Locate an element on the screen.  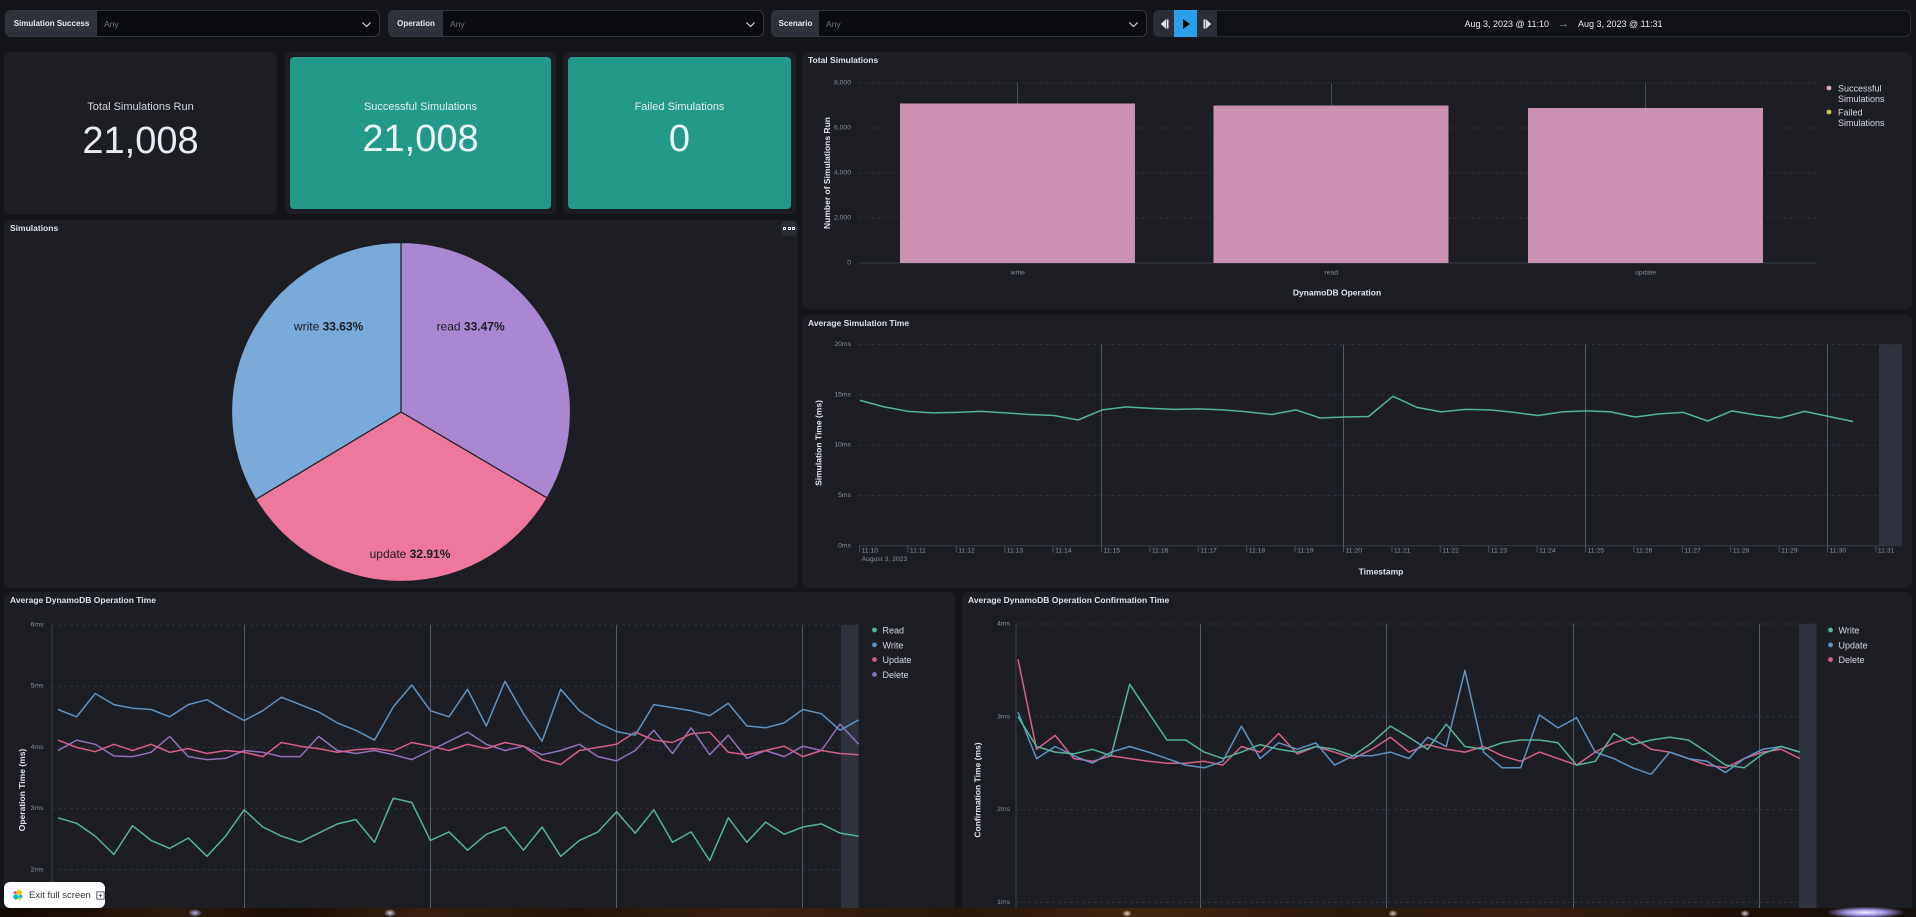
svg-text: 11:30 is located at coordinates (1838, 551).